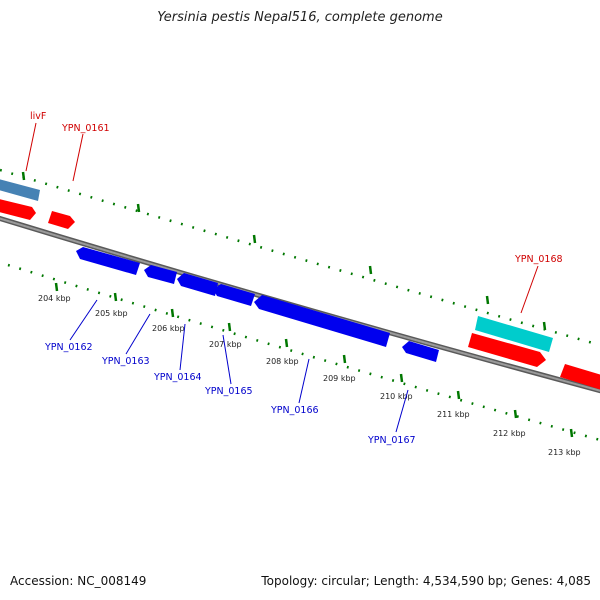 This screenshot has height=600, width=600. I want to click on tick-label: 213 kbp, so click(564, 452).